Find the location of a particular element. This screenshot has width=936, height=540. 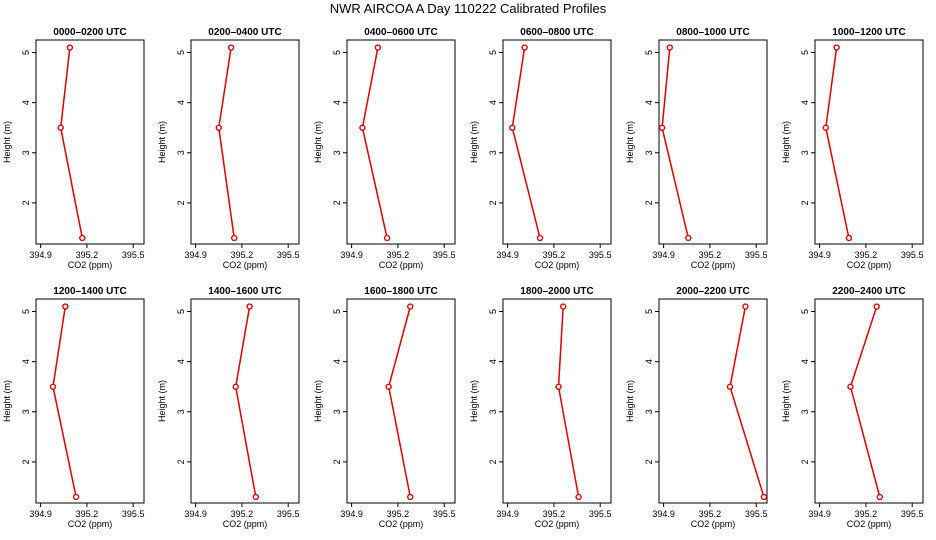

panel-title: 0400–0600 UTC is located at coordinates (400, 32).